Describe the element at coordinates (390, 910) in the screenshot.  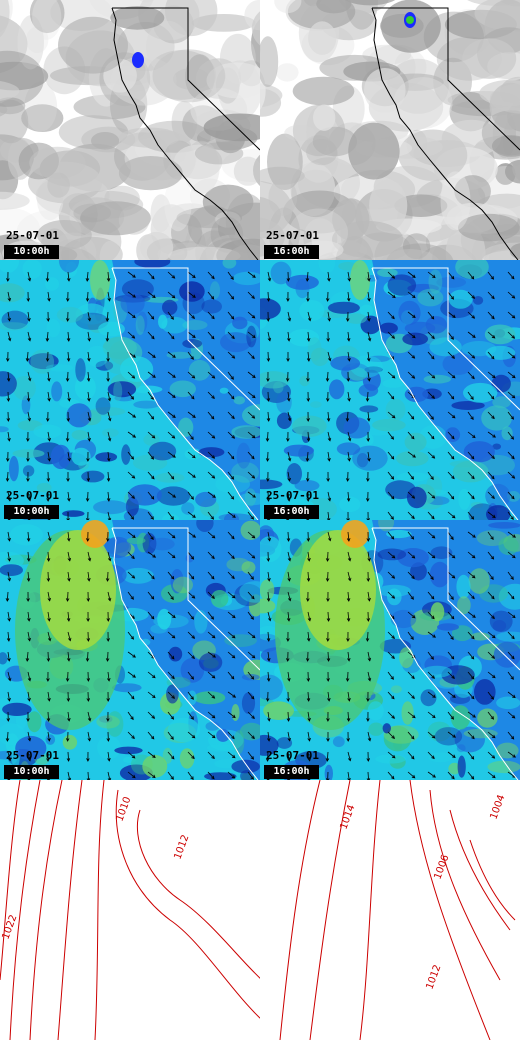
I see `pressure-panel-1600: 1014 1006 1004 1012` at that location.